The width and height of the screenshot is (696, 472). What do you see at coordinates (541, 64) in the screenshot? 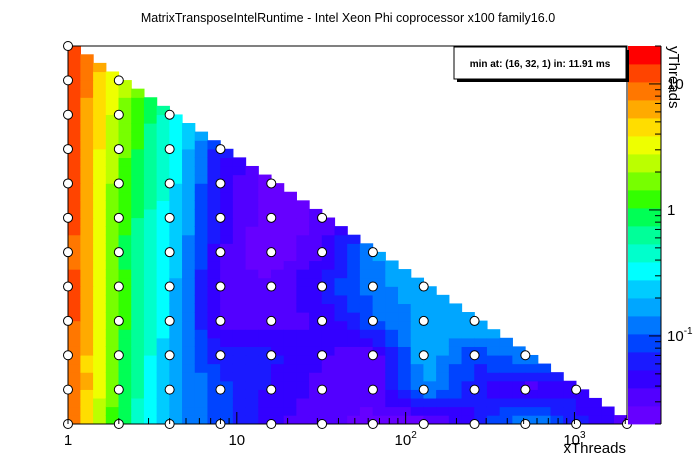
I see `stats-box: min at: (16, 32, 1) in: 11.91 ms` at bounding box center [541, 64].